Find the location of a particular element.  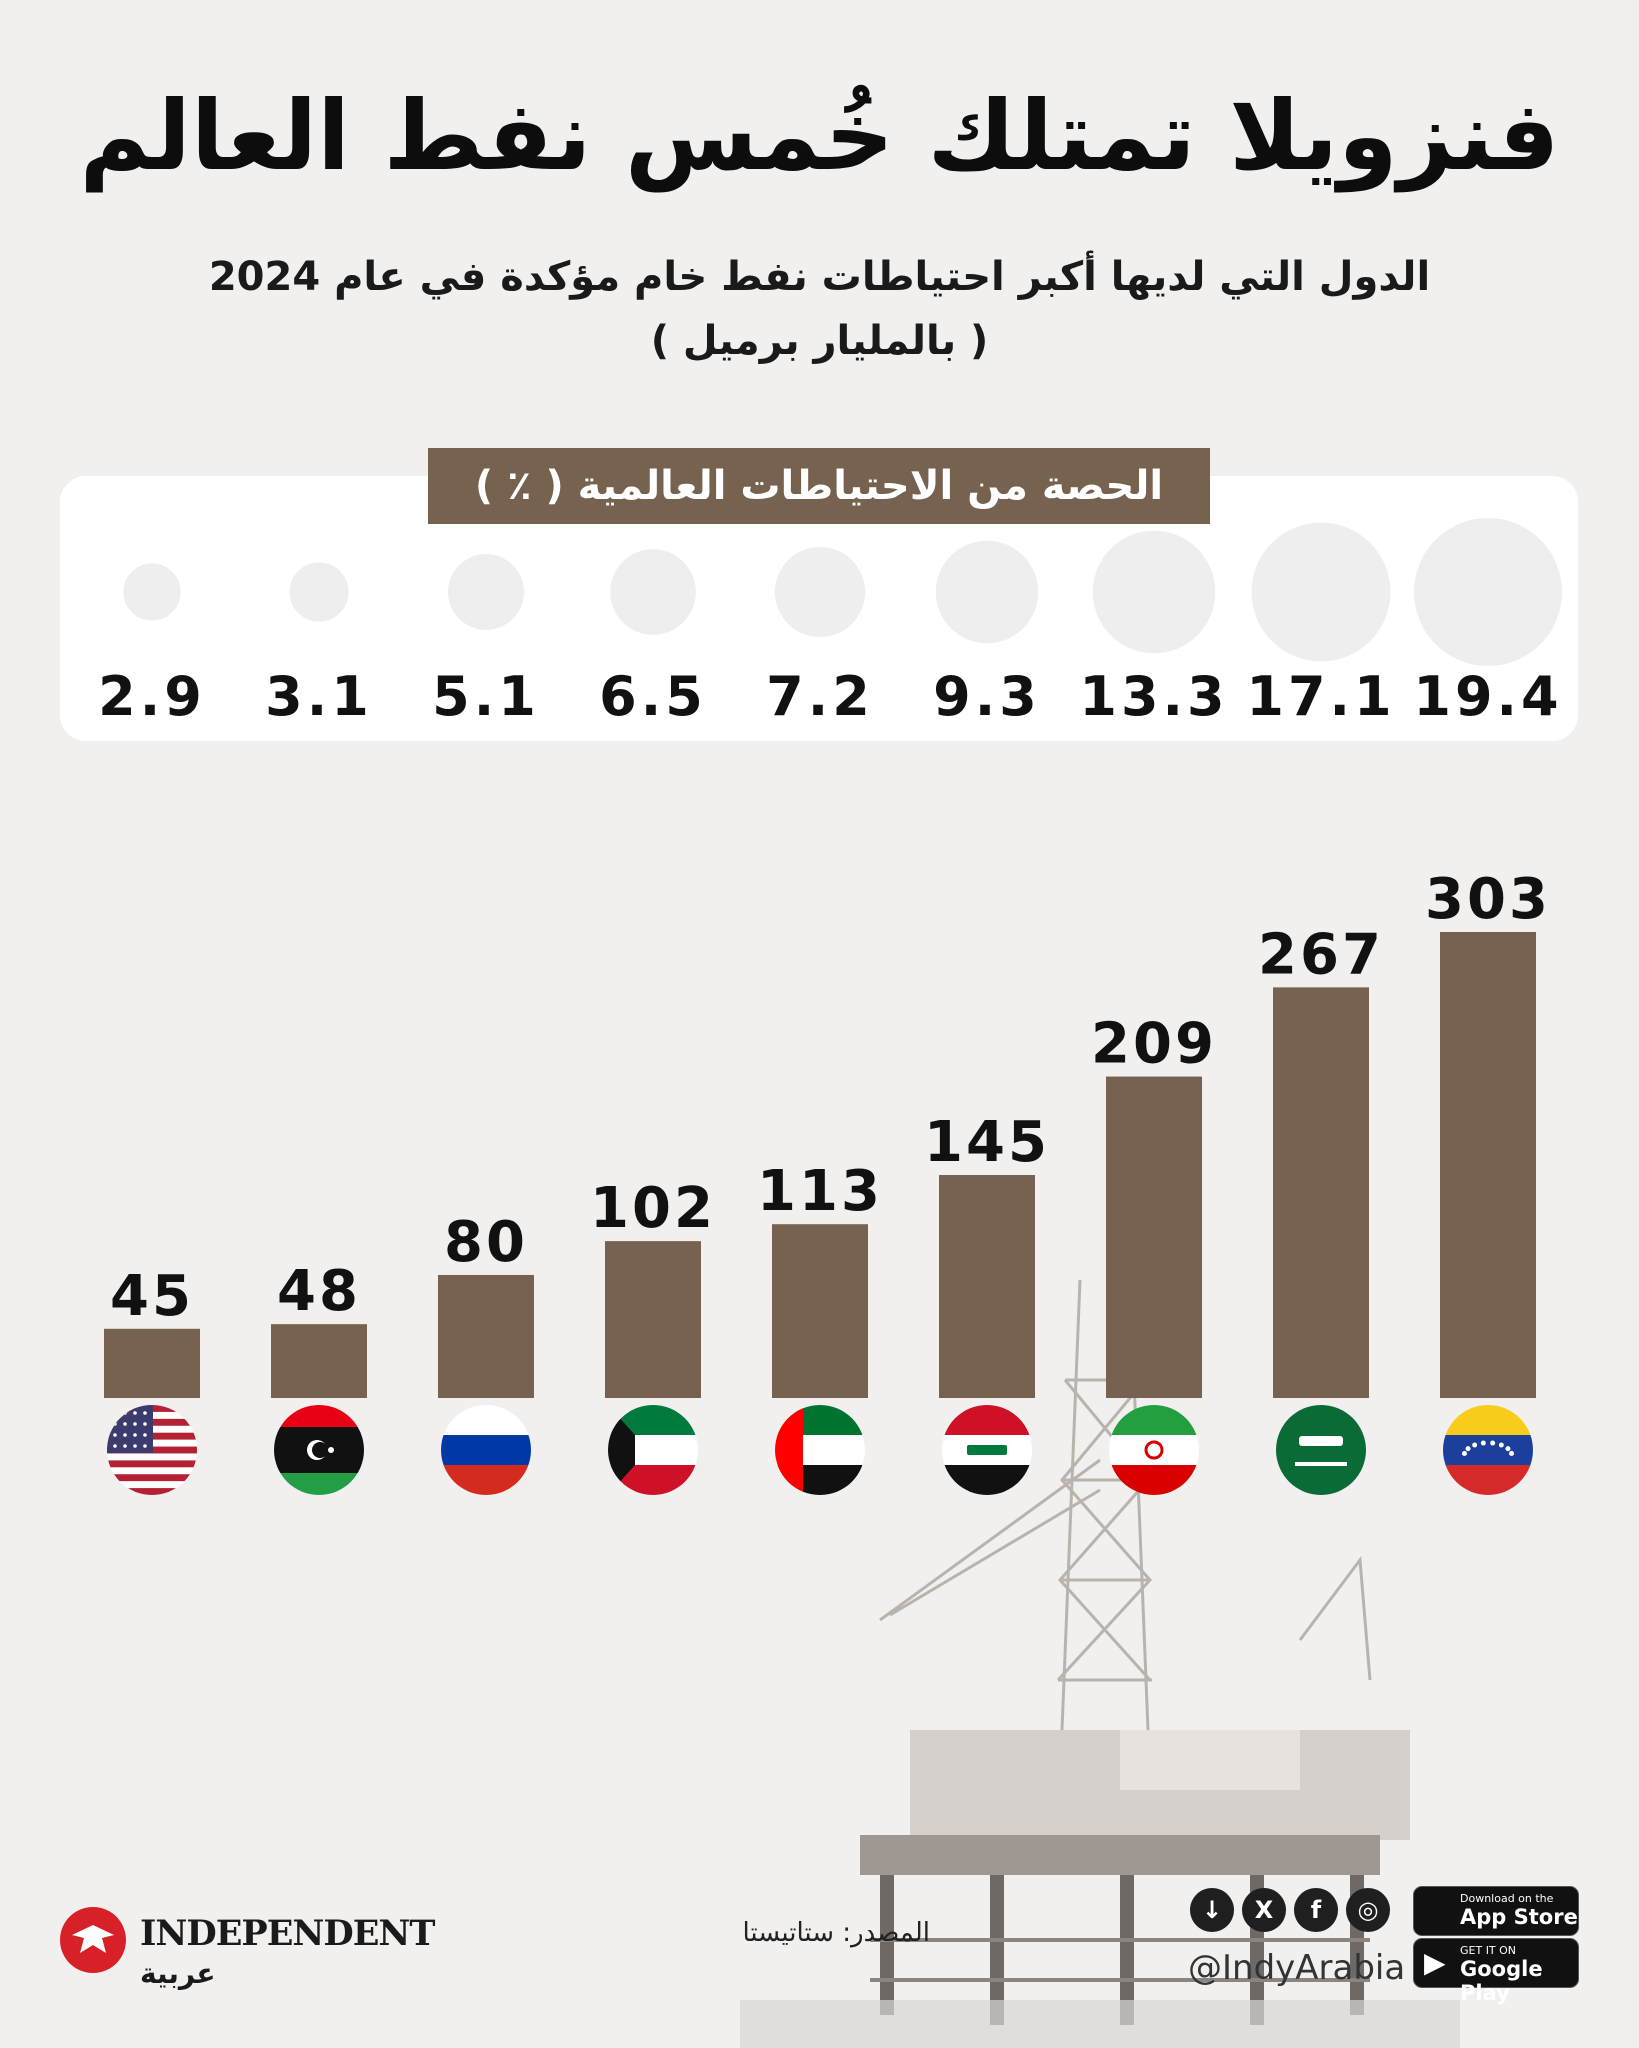

share-label-7: 3.1 is located at coordinates (319, 696).